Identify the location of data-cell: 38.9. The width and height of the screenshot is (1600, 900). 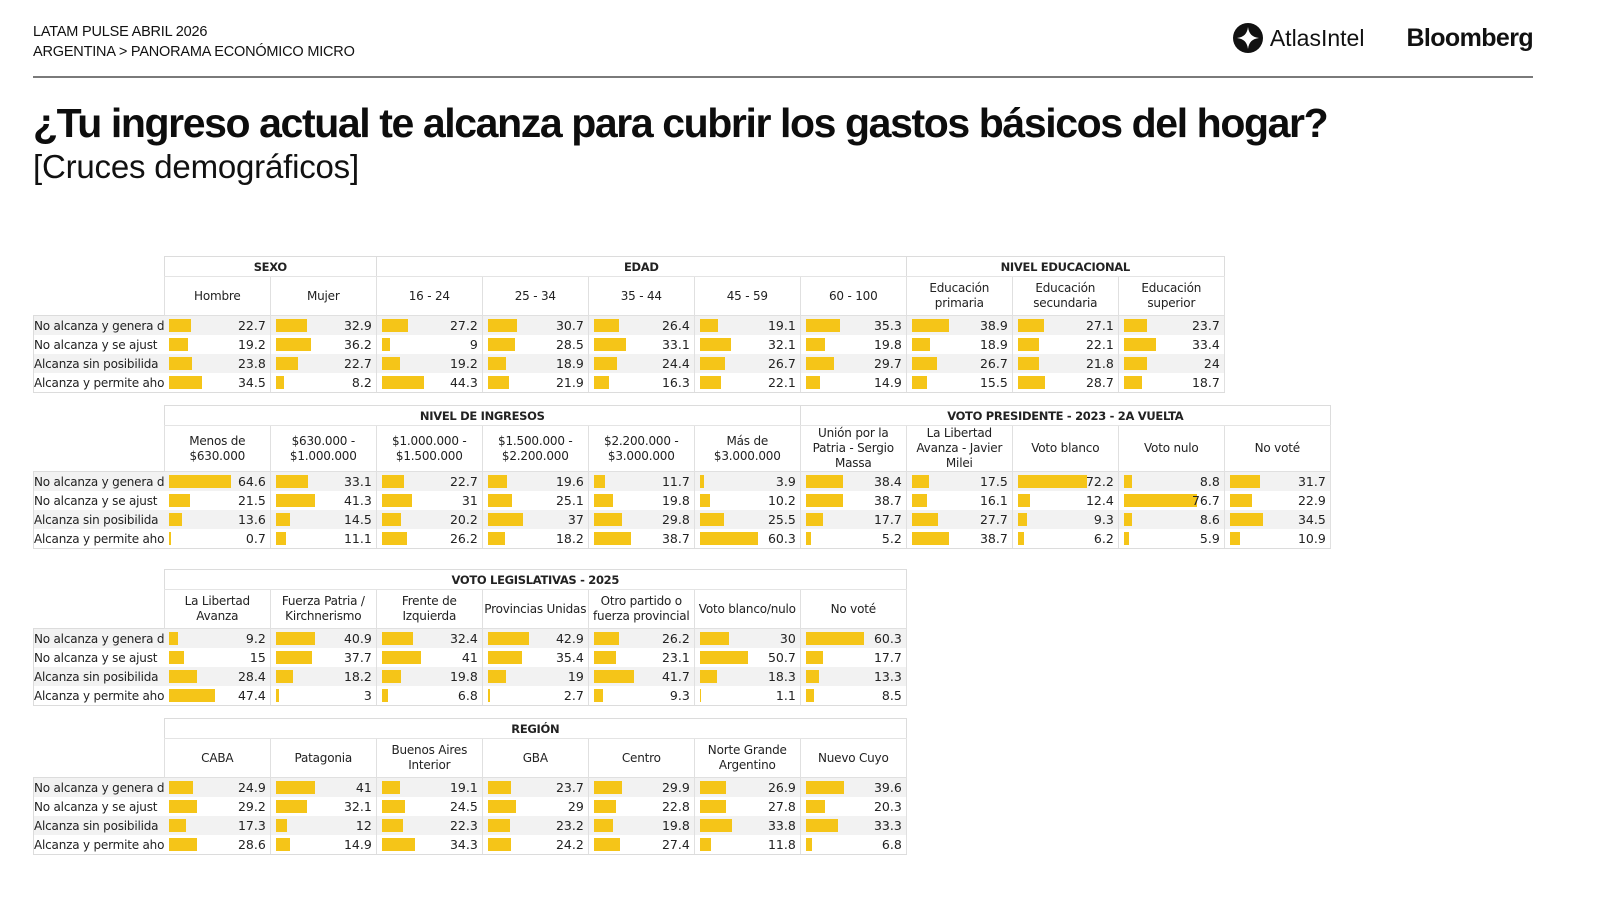
(959, 325).